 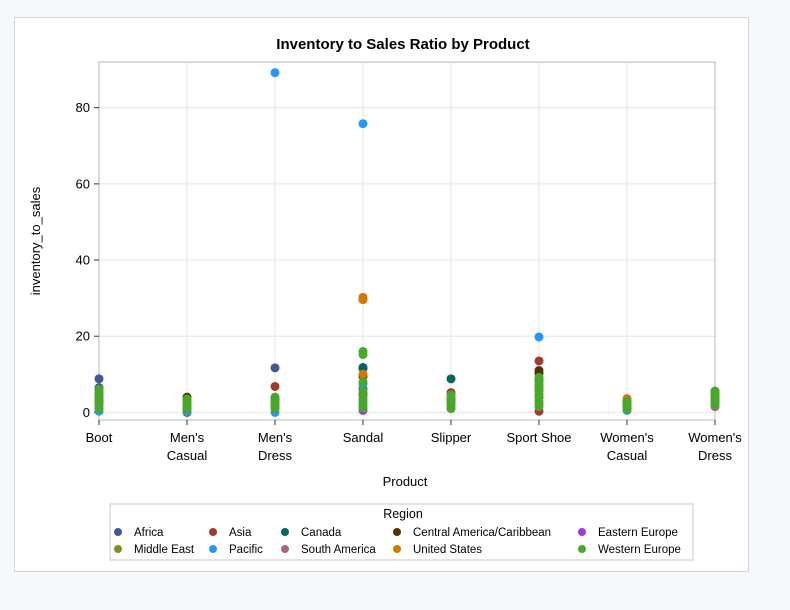 I want to click on y-axis: 0 20 40 60 80, so click(x=87, y=260).